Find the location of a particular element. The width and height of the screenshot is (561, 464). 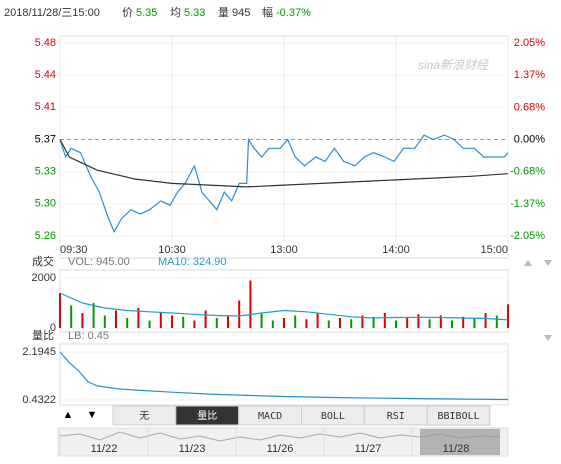

y2-tick-label: -0.68% is located at coordinates (527, 171).